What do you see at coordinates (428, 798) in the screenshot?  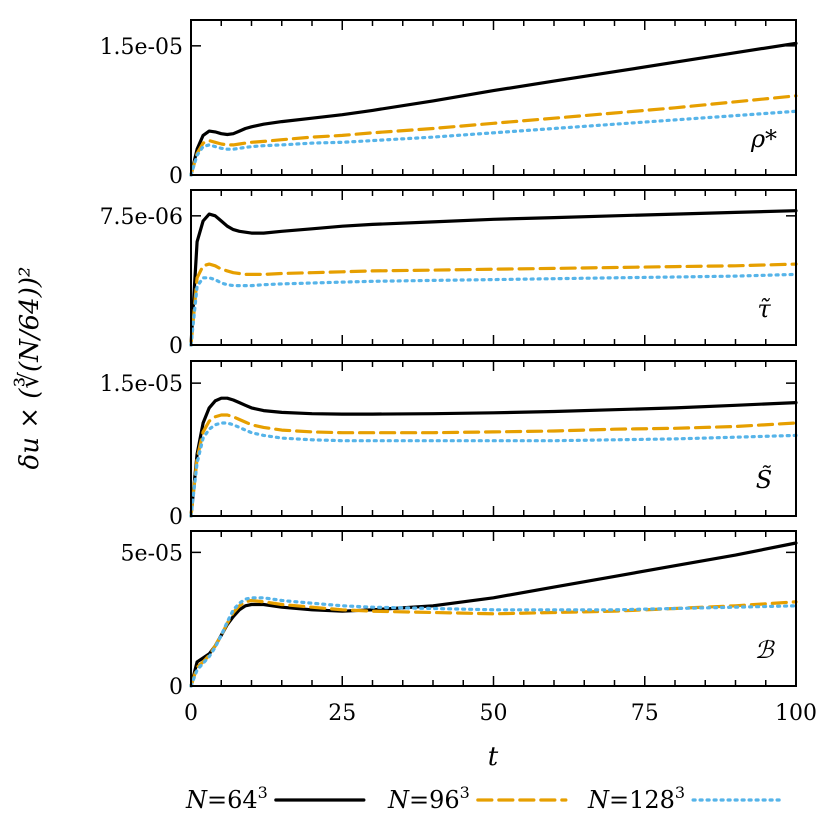 I see `legend-label: N=963` at bounding box center [428, 798].